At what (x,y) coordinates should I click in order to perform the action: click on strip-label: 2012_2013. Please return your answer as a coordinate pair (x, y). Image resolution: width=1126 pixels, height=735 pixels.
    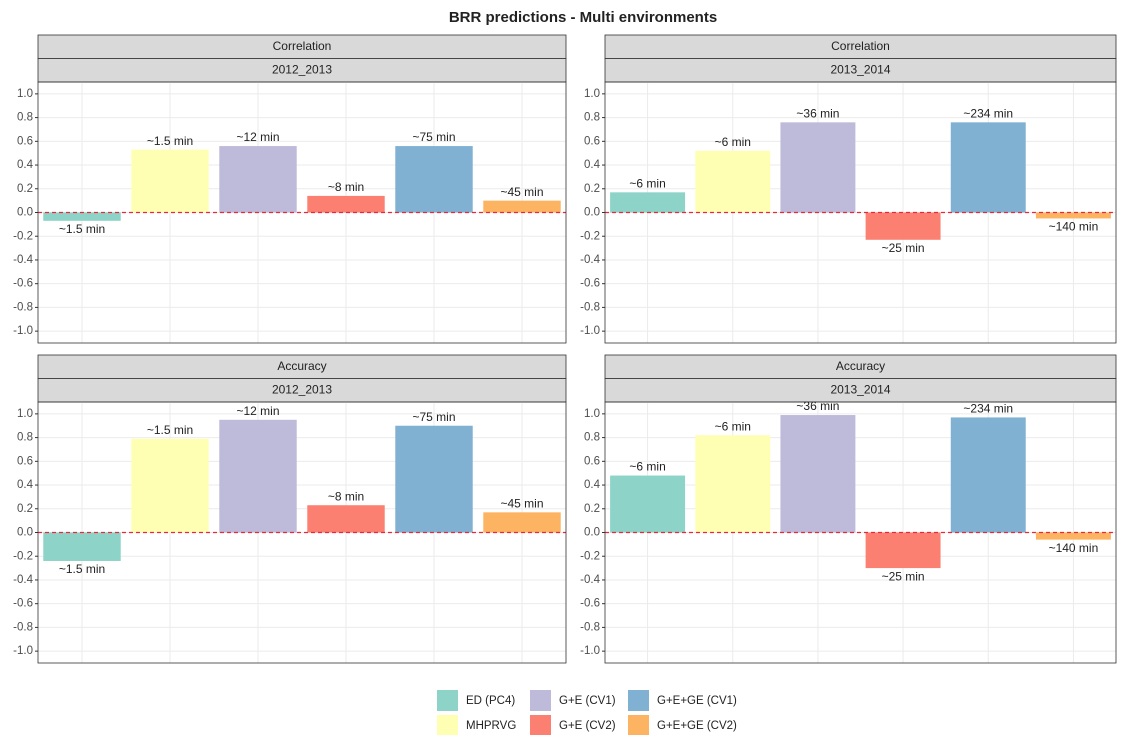
    Looking at the image, I should click on (302, 70).